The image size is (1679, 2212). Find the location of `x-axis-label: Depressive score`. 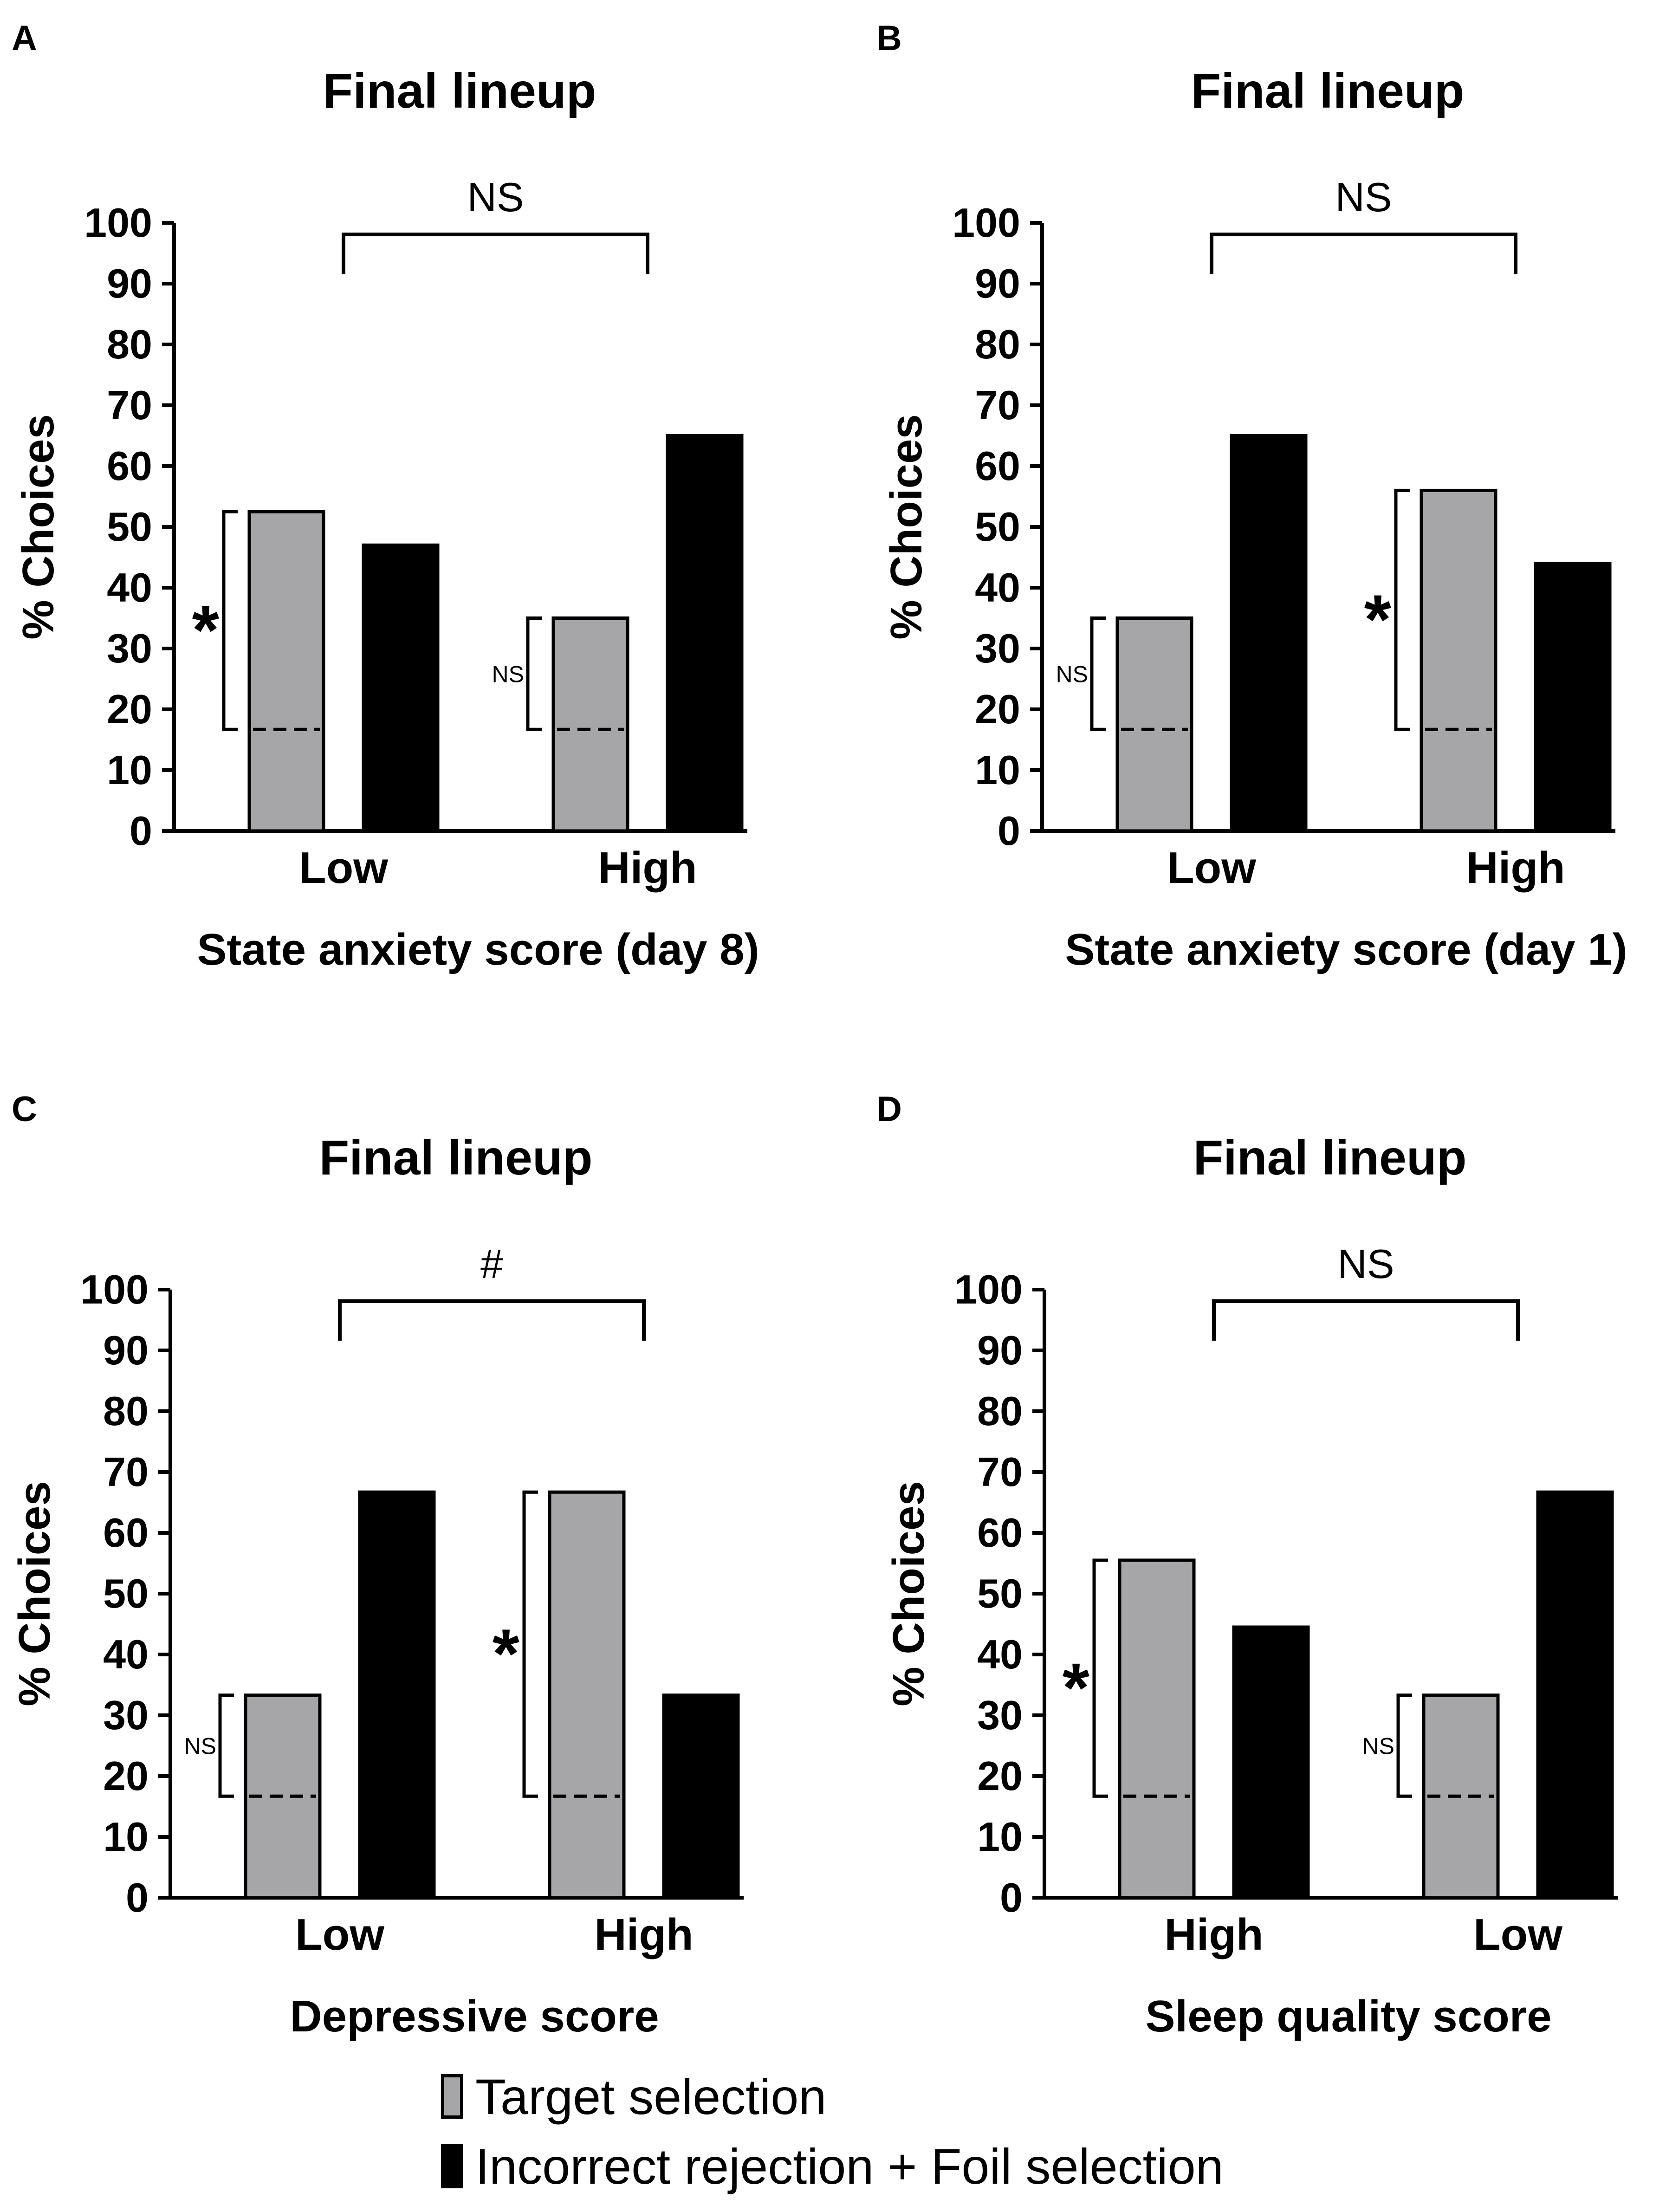

x-axis-label: Depressive score is located at coordinates (474, 2016).